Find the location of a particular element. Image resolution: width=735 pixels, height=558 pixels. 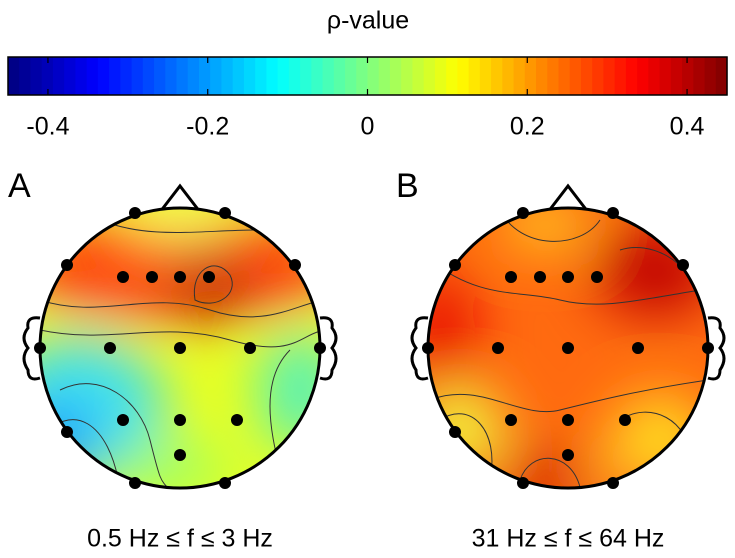

colorbar-title: ρ-value is located at coordinates (368, 21).